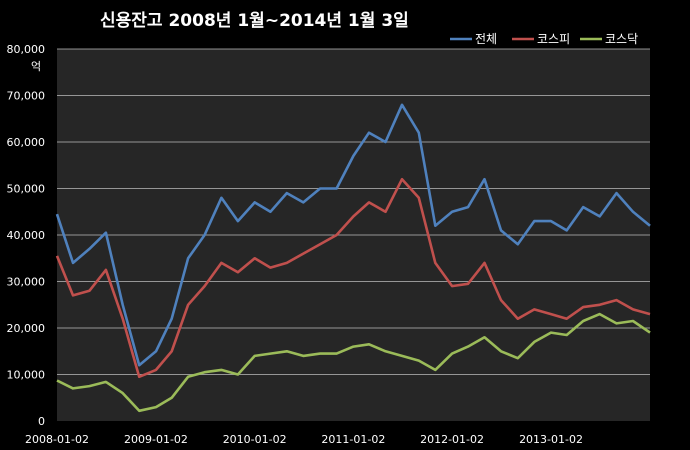  I want to click on chart-title: 신용잔고 2008년 1월~2014년 1월 3일, so click(254, 21).